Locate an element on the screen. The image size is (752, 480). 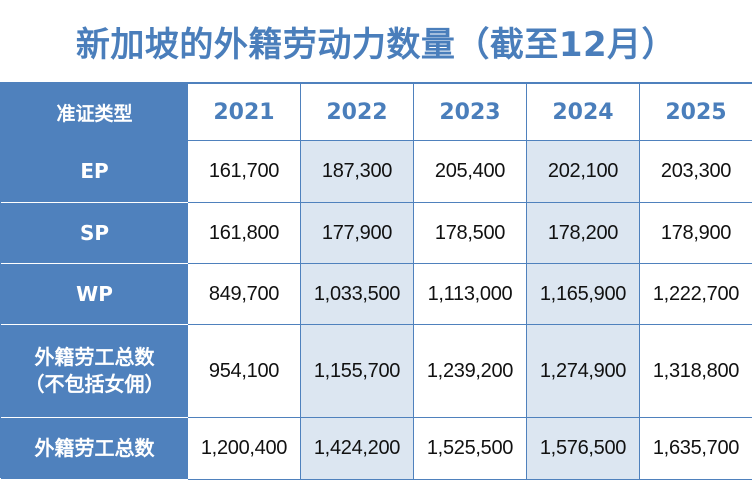
table-cell: 1,113,000 is located at coordinates (470, 294).